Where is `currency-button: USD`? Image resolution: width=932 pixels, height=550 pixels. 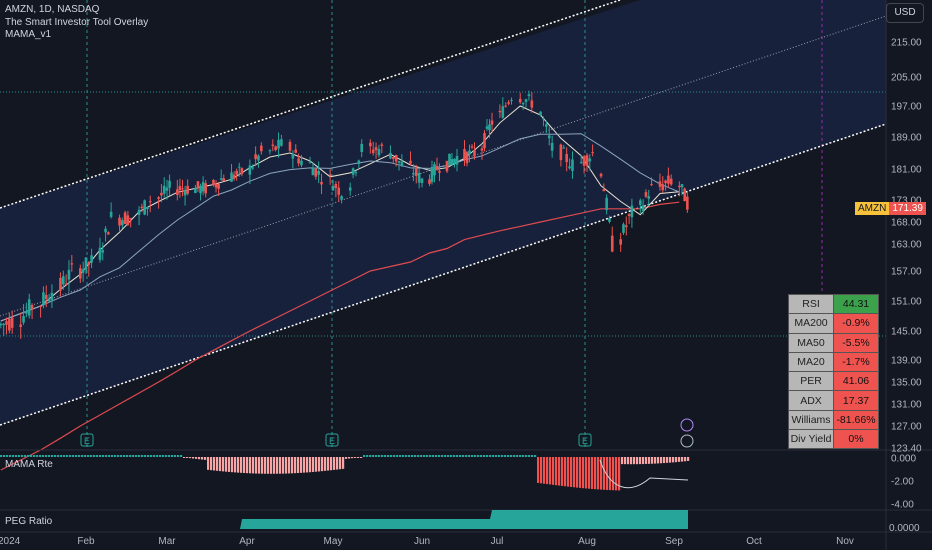 currency-button: USD is located at coordinates (905, 13).